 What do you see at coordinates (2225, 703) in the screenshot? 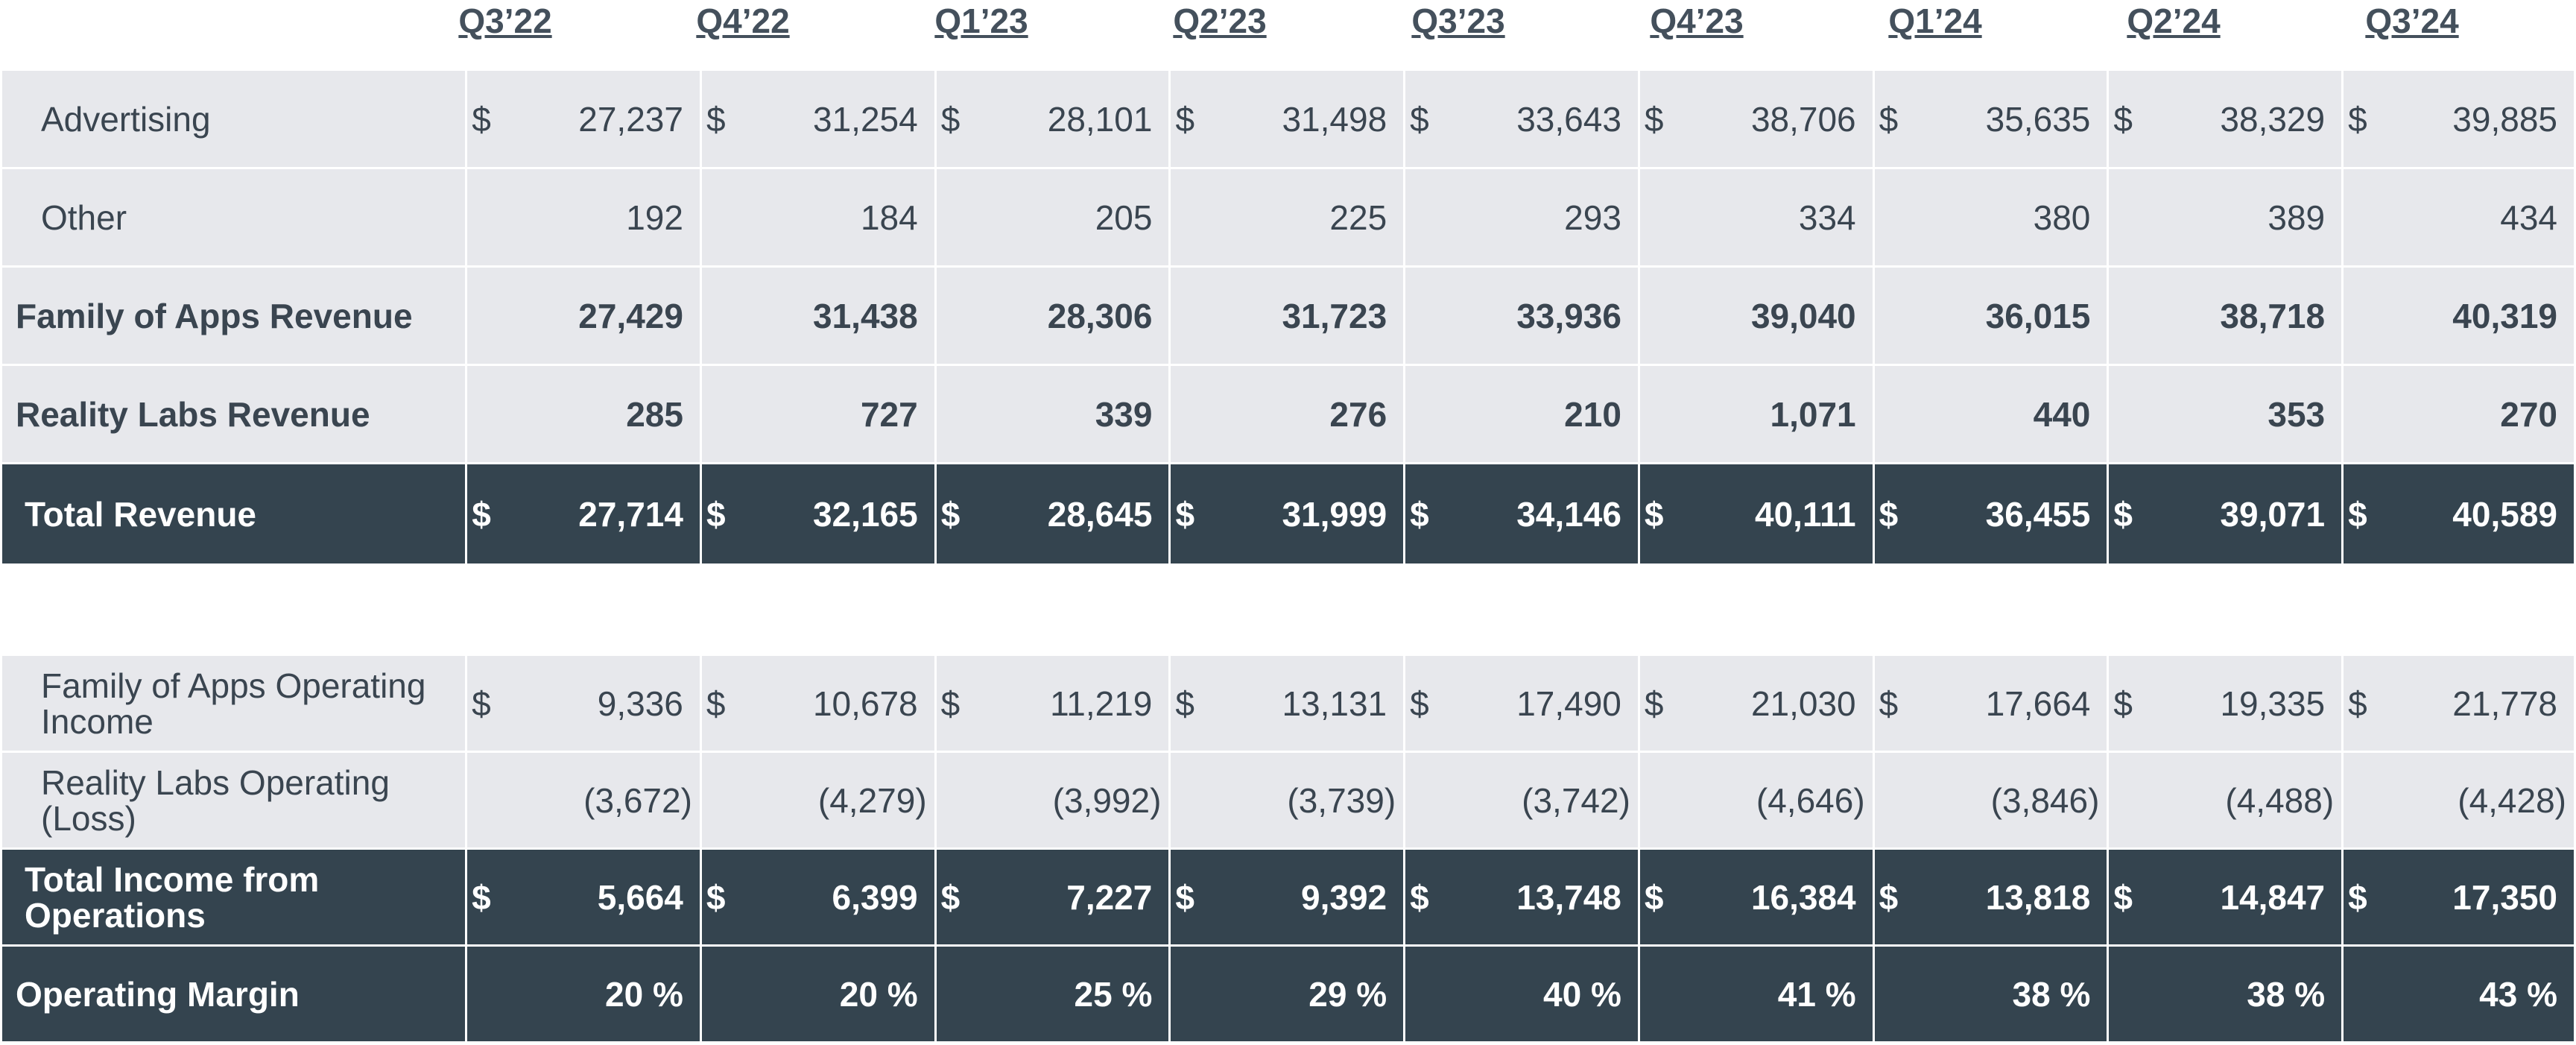
I see `value-cell: $19,335` at bounding box center [2225, 703].